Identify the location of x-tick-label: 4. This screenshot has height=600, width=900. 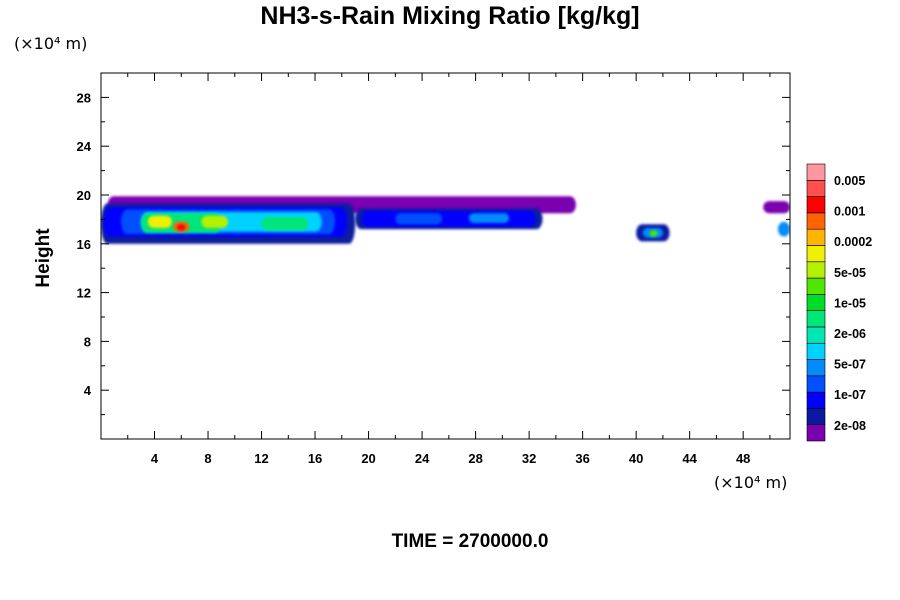
(155, 458).